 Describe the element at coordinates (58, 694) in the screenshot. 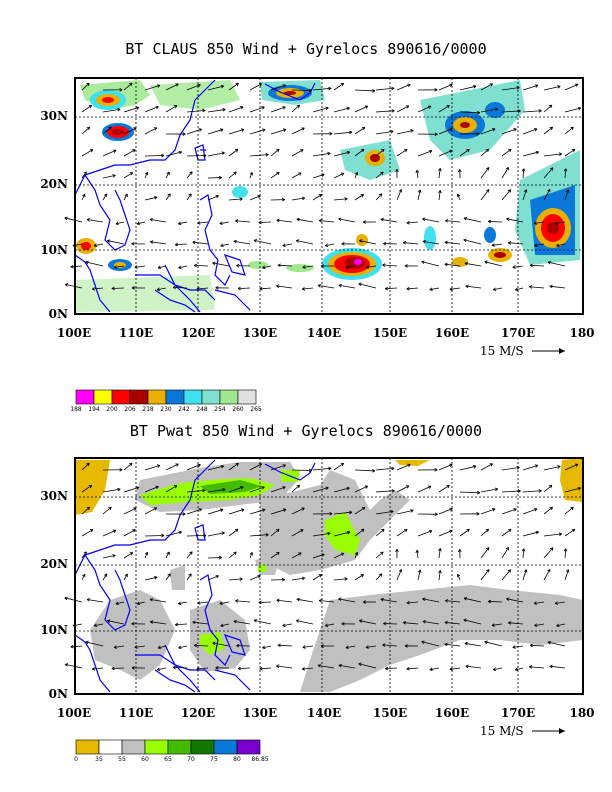

I see `panel2-lat-label: 0N` at that location.